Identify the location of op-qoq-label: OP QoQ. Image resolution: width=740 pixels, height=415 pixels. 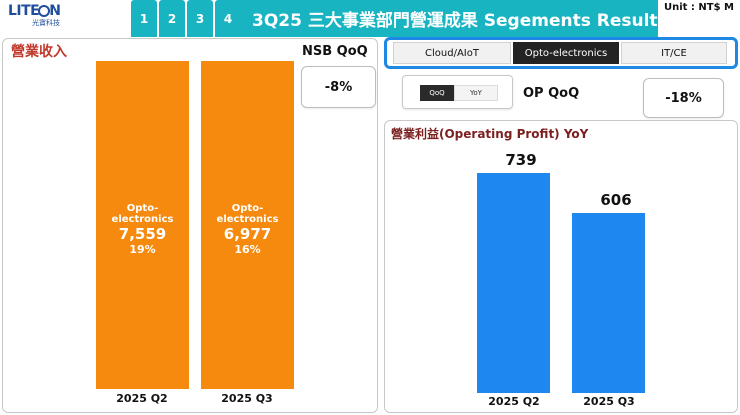
(551, 93).